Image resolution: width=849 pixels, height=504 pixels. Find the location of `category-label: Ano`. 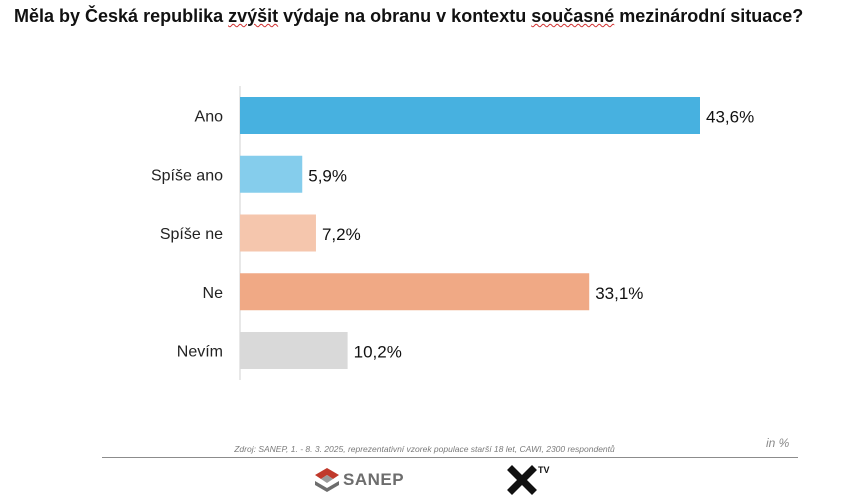

category-label: Ano is located at coordinates (209, 117).